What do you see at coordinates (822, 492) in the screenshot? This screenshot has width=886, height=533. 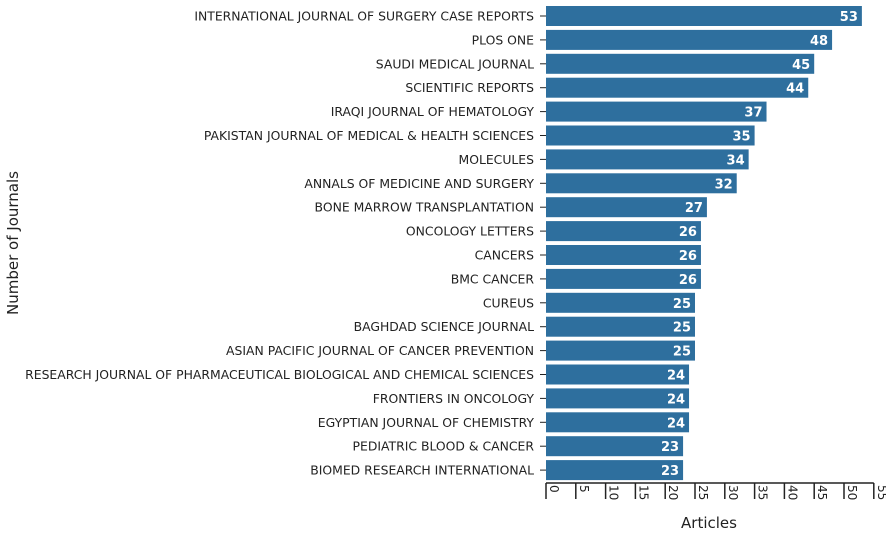 I see `x-tick-label: 45` at bounding box center [822, 492].